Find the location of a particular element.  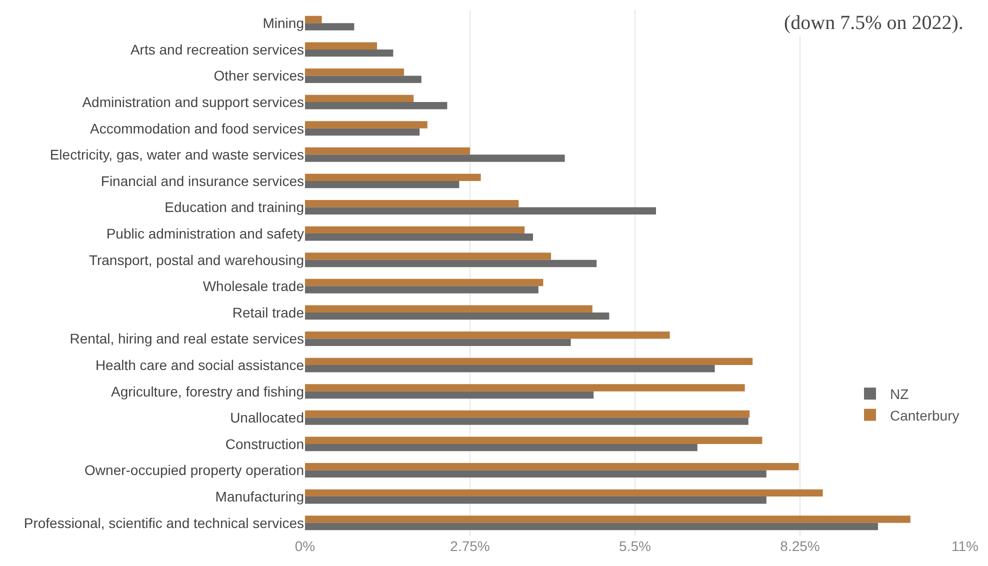

y-tick-label: Wholesale trade is located at coordinates (253, 286).